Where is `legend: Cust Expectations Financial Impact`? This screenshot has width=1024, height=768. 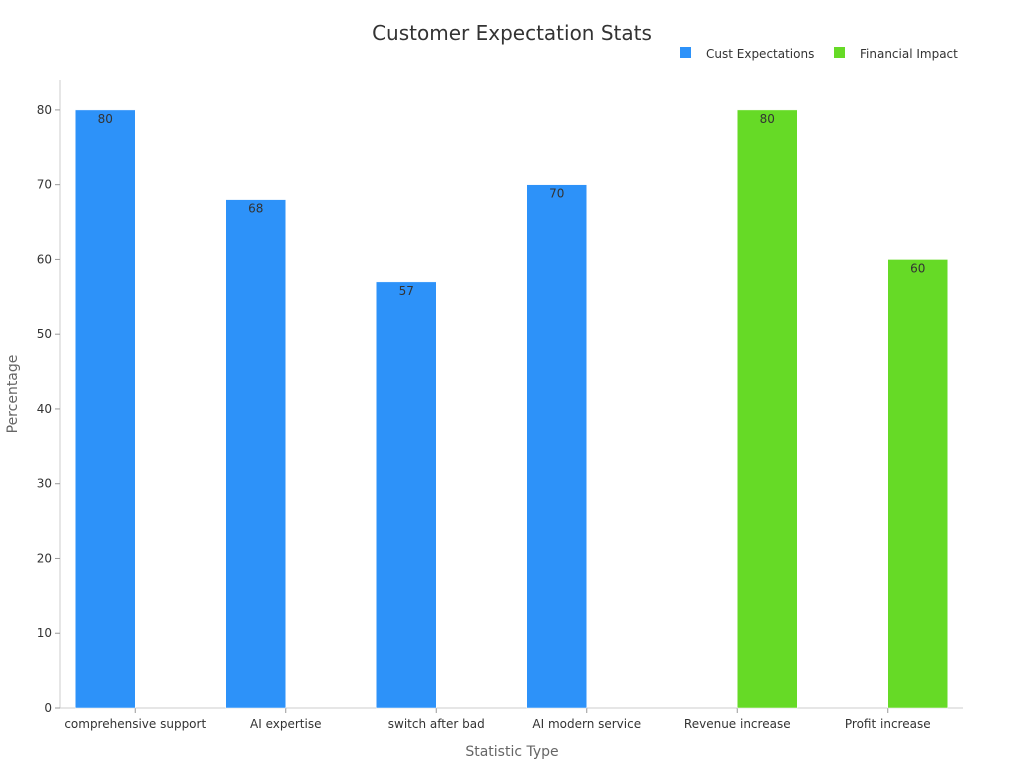 legend: Cust Expectations Financial Impact is located at coordinates (819, 54).